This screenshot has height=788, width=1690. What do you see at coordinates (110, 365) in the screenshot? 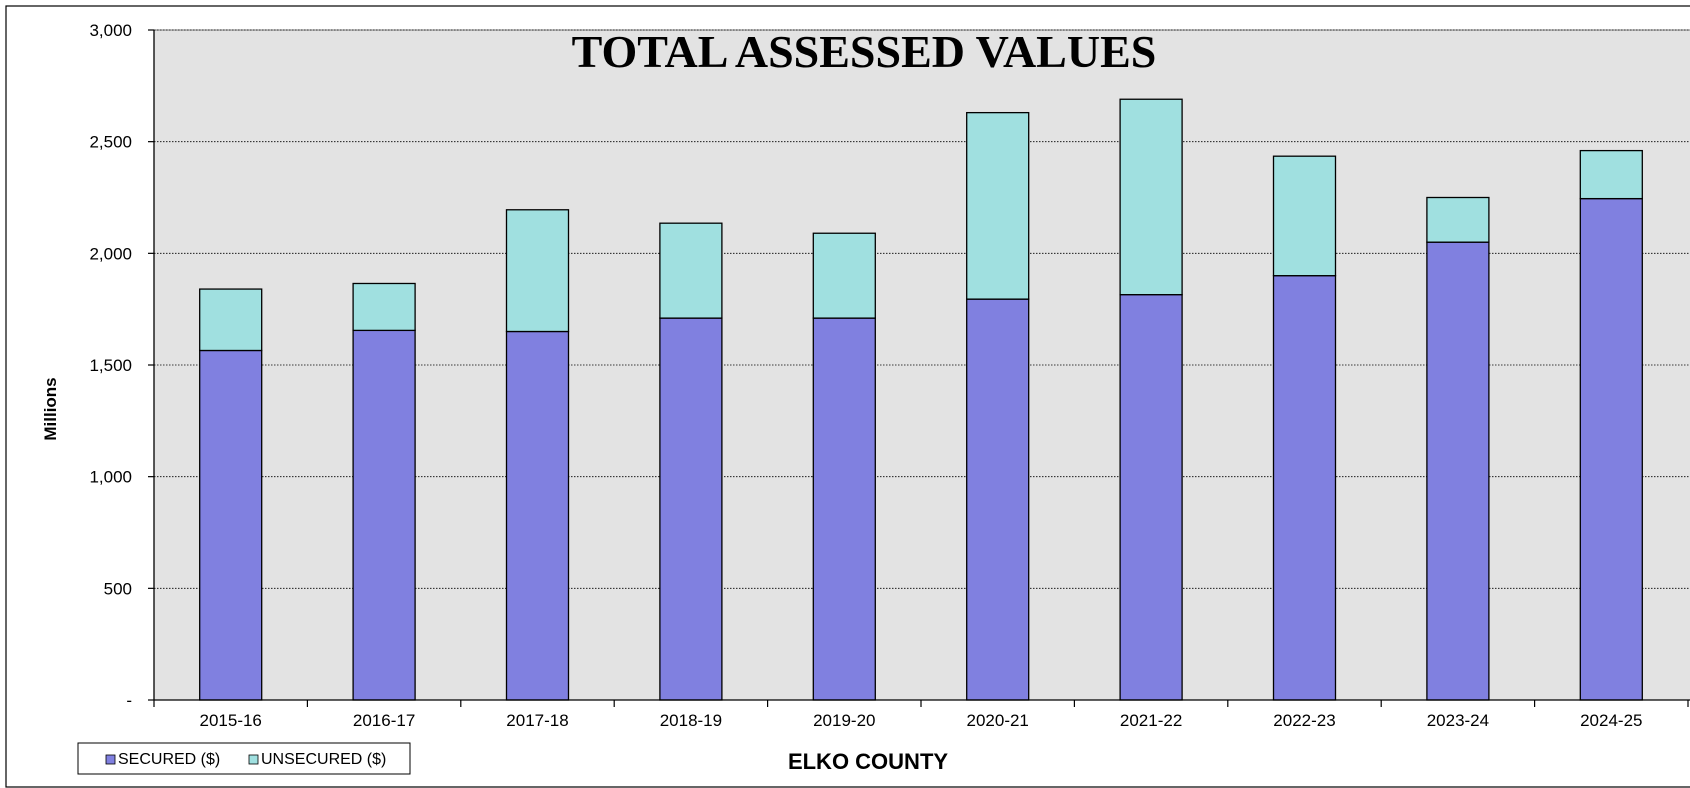
I see `y-tick-label: 1,500` at bounding box center [110, 365].